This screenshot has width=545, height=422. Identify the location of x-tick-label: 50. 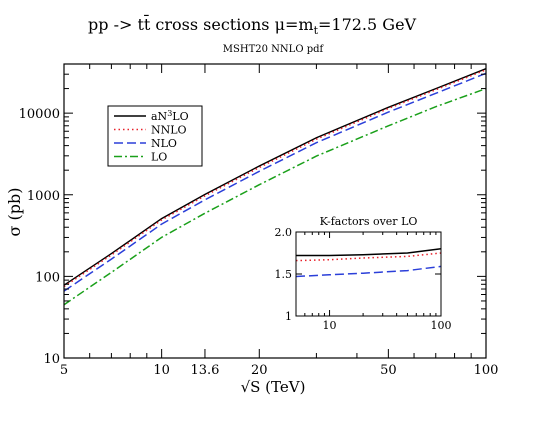
(388, 370).